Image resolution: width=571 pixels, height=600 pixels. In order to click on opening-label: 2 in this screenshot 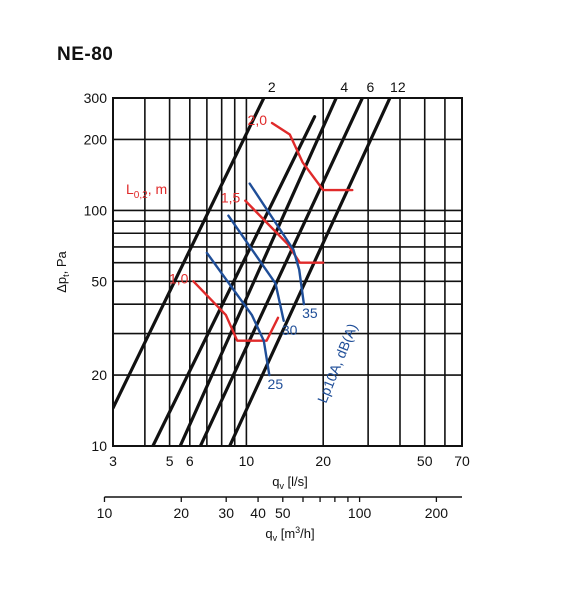, I will do `click(272, 87)`.